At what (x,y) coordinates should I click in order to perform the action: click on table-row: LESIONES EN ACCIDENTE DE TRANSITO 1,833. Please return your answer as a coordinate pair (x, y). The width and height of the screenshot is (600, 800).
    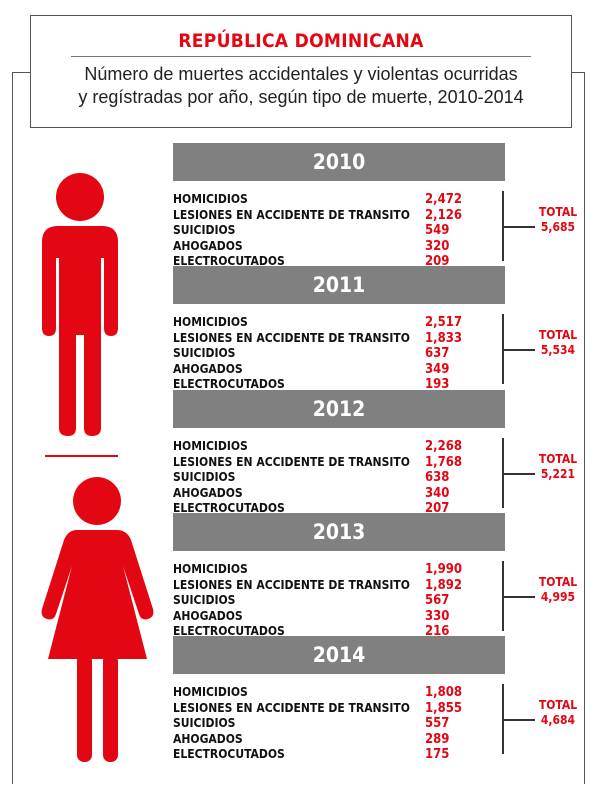
    Looking at the image, I should click on (323, 339).